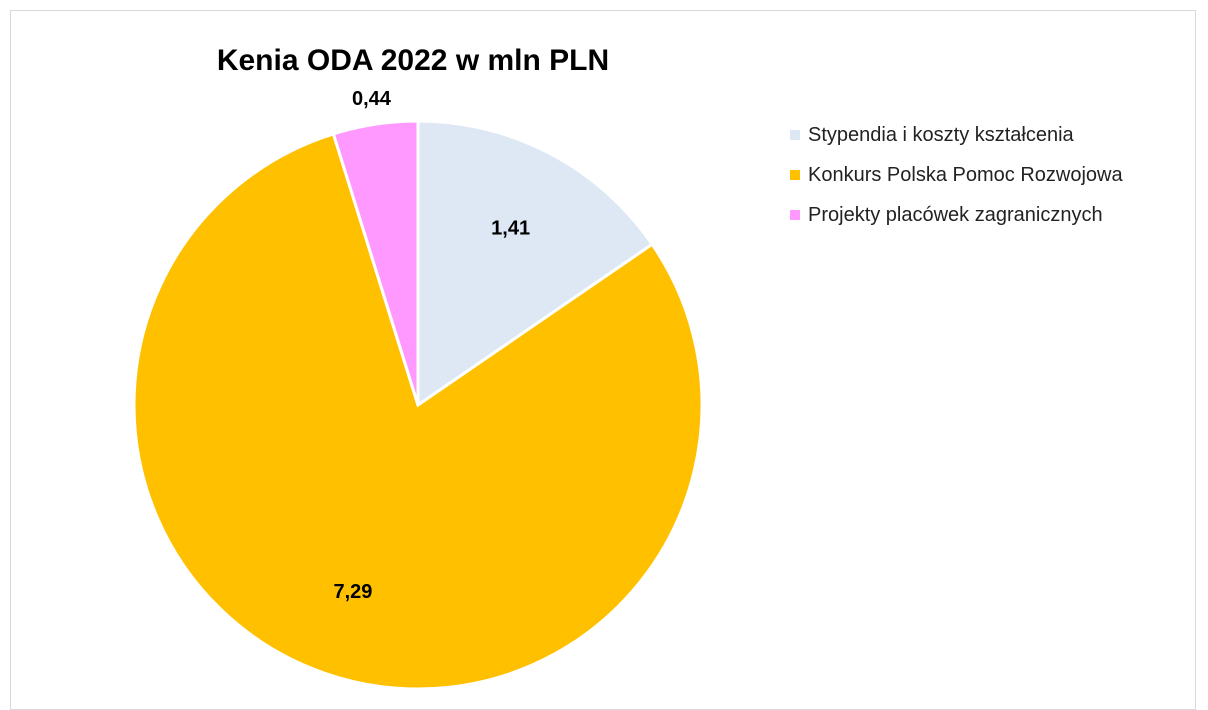  Describe the element at coordinates (941, 135) in the screenshot. I see `legend-label: Stypendia i koszty kształcenia` at that location.